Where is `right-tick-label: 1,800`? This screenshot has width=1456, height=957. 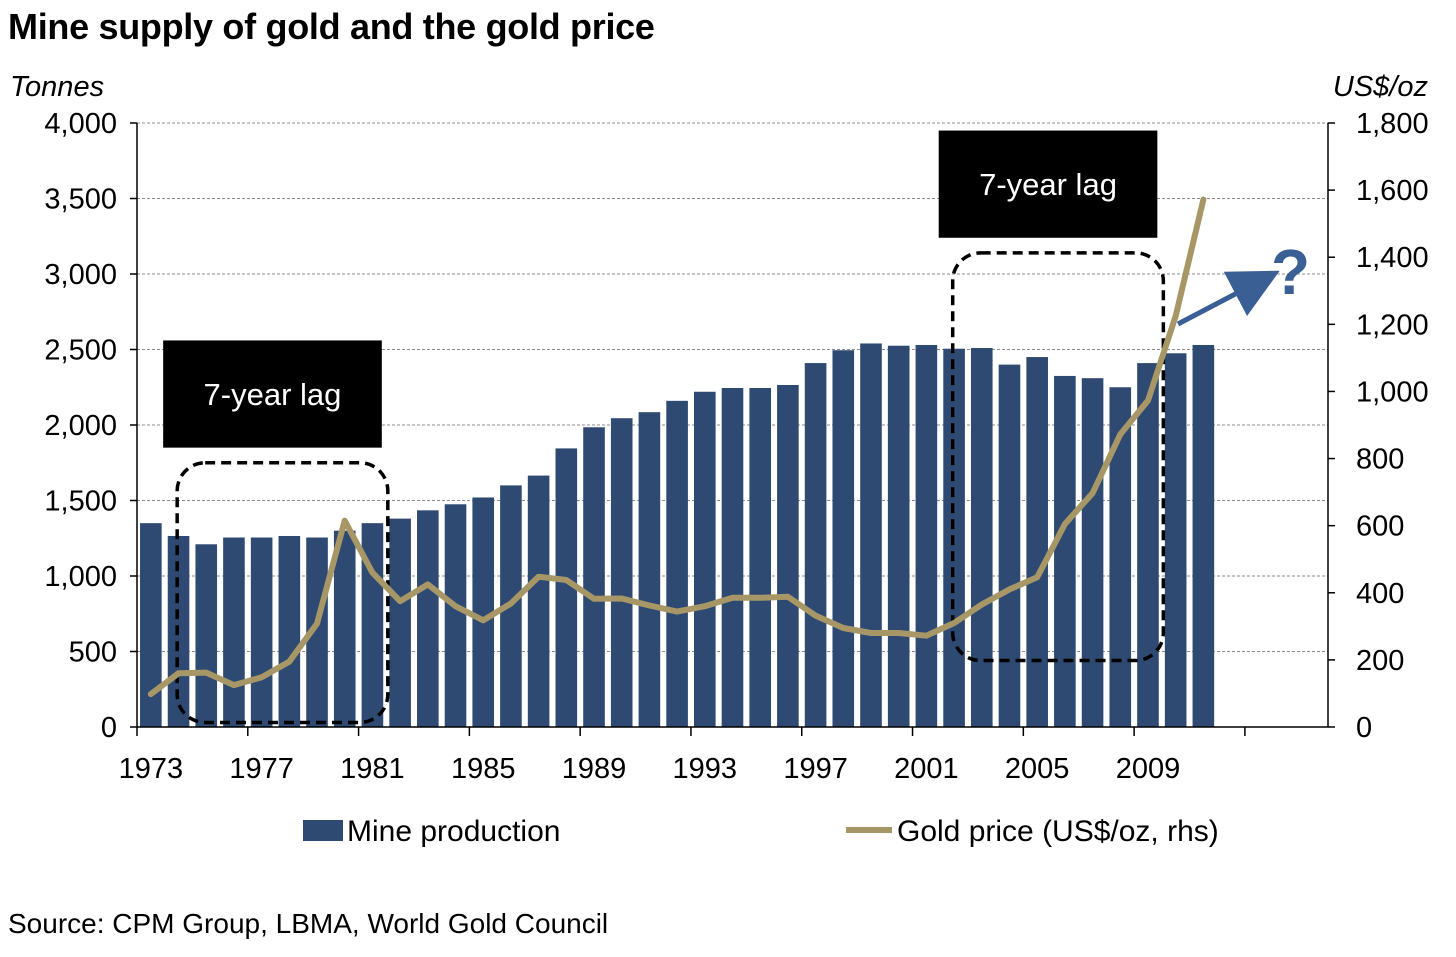 right-tick-label: 1,800 is located at coordinates (1392, 124).